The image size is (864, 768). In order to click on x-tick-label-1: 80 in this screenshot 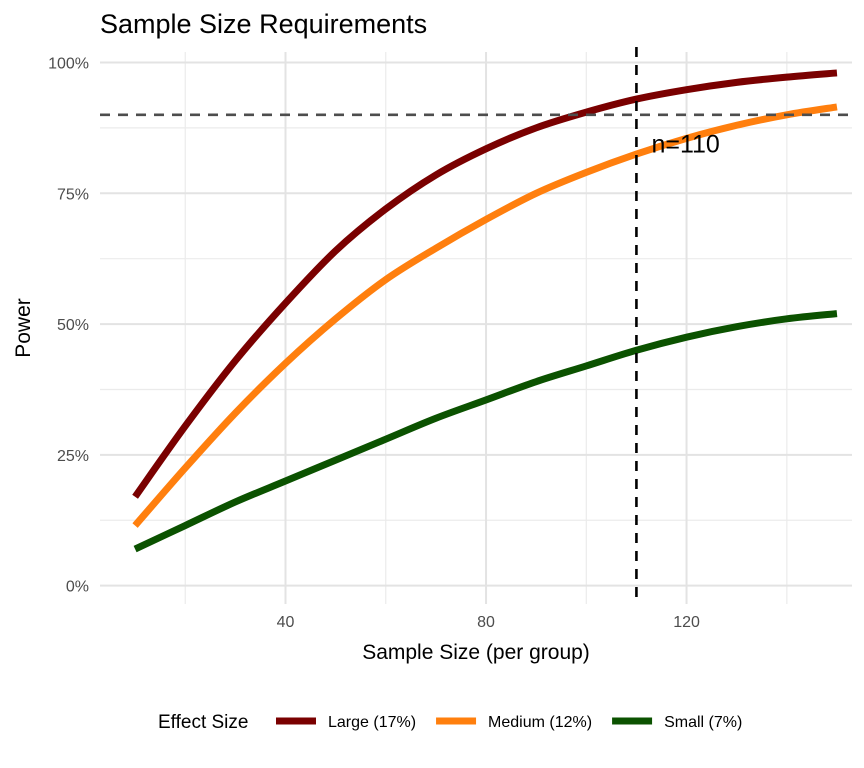, I will do `click(486, 622)`.